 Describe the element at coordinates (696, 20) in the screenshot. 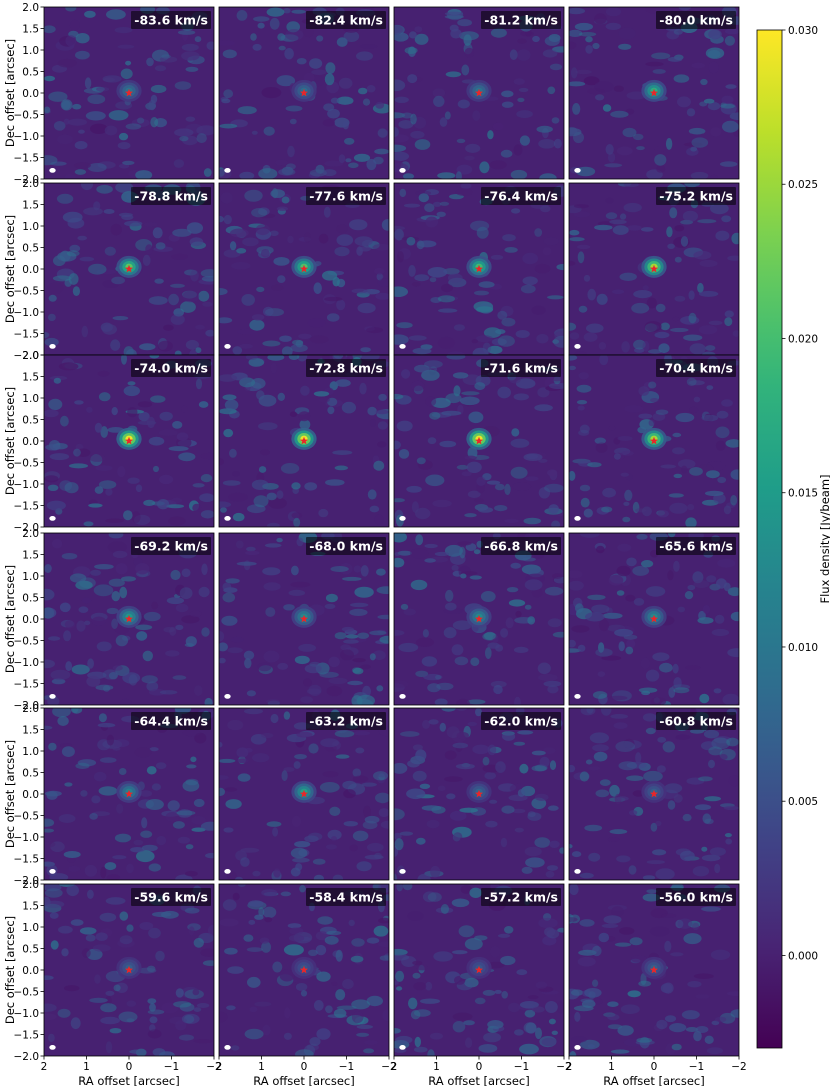

I see `velocity-text: -80.0 km/s` at that location.